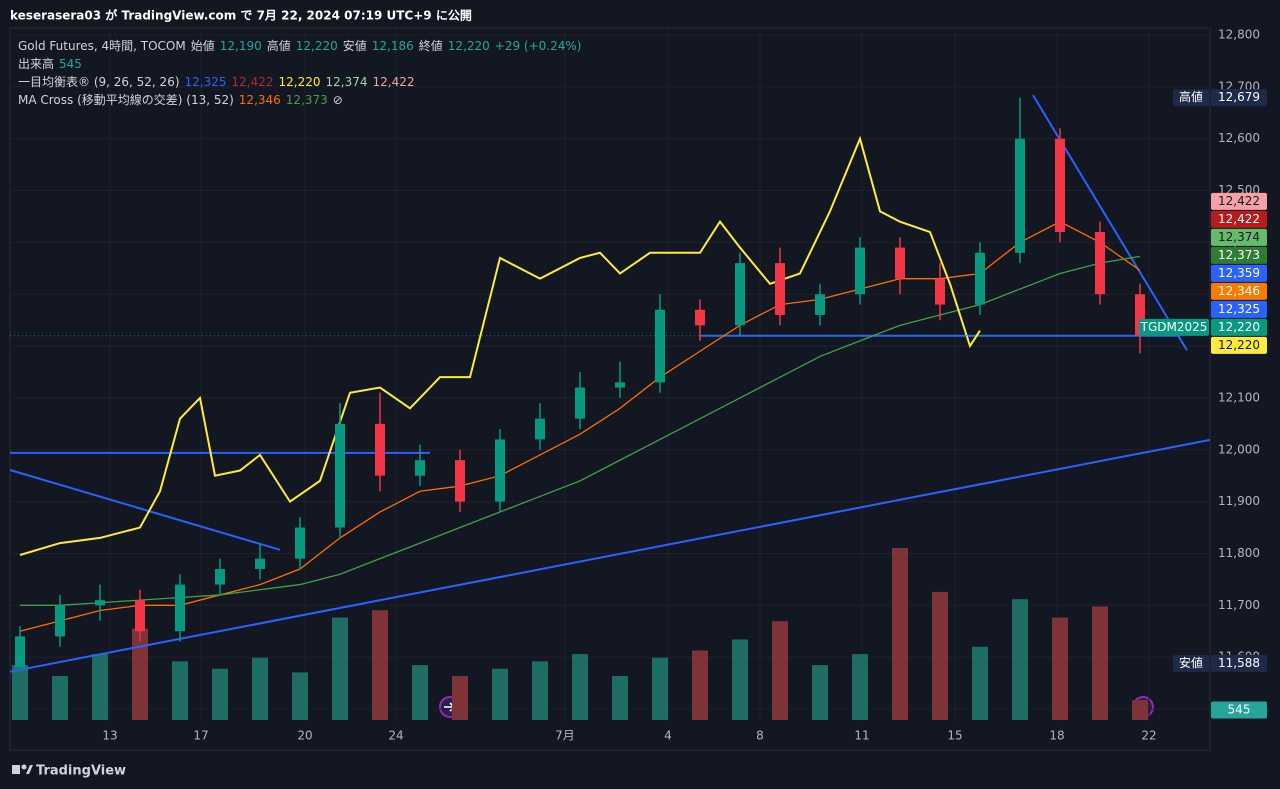 The image size is (1280, 789). Describe the element at coordinates (200, 736) in the screenshot. I see `x-tick-label: 17` at that location.